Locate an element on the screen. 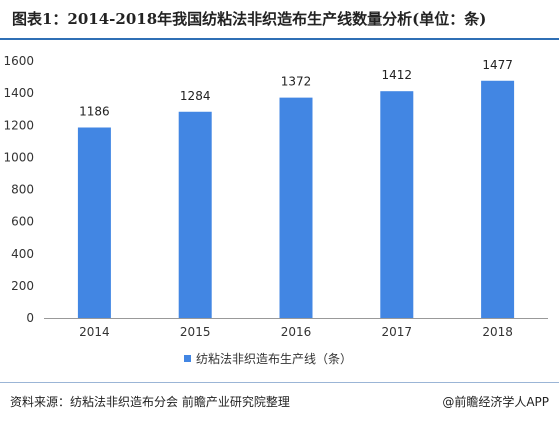 This screenshot has height=422, width=559. y-tick-label-6: 1200 is located at coordinates (18, 125).